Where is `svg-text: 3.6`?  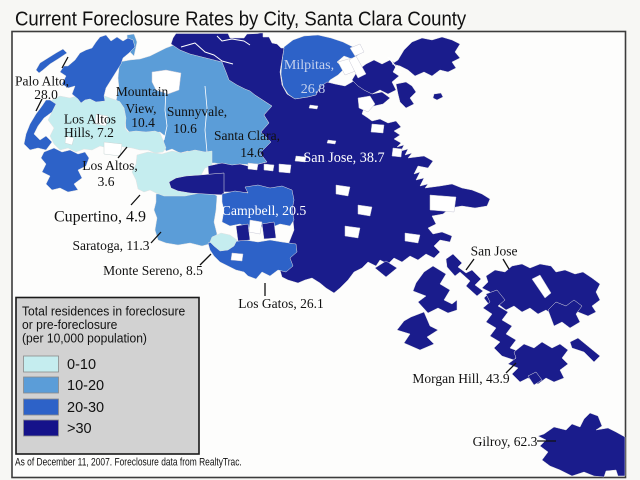
svg-text: 3.6 is located at coordinates (106, 181).